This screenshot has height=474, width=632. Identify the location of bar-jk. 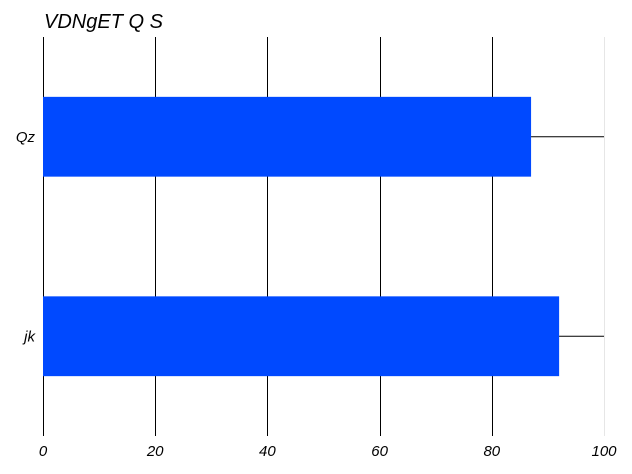
(301, 336).